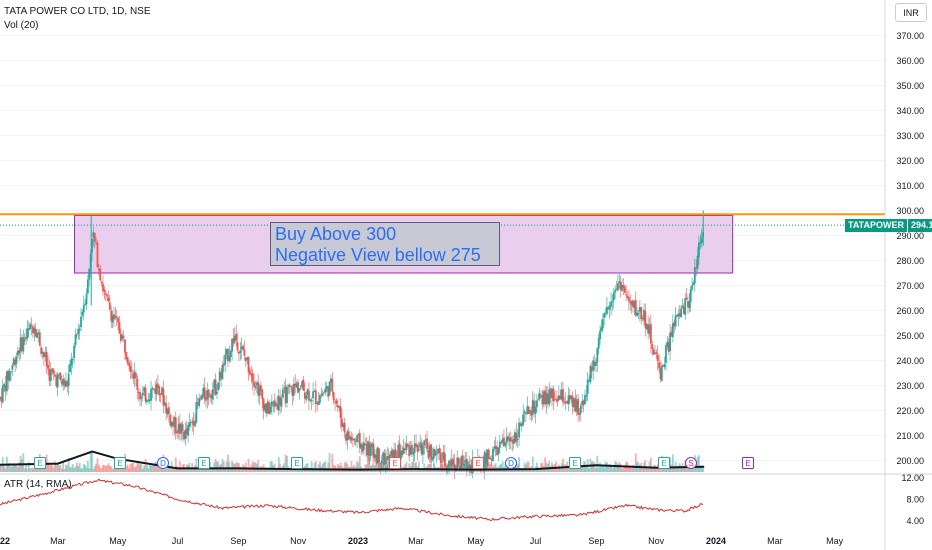 The height and width of the screenshot is (550, 932). Describe the element at coordinates (536, 541) in the screenshot. I see `time-tick-label: Jul` at that location.